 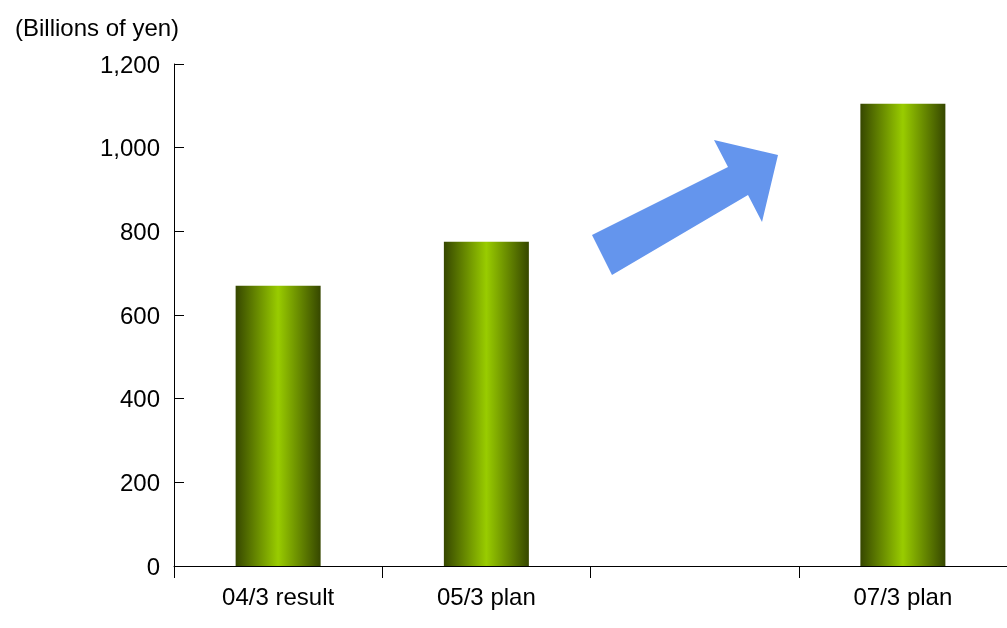 What do you see at coordinates (97, 27) in the screenshot?
I see `y-axis-title: (Billions of yen)` at bounding box center [97, 27].